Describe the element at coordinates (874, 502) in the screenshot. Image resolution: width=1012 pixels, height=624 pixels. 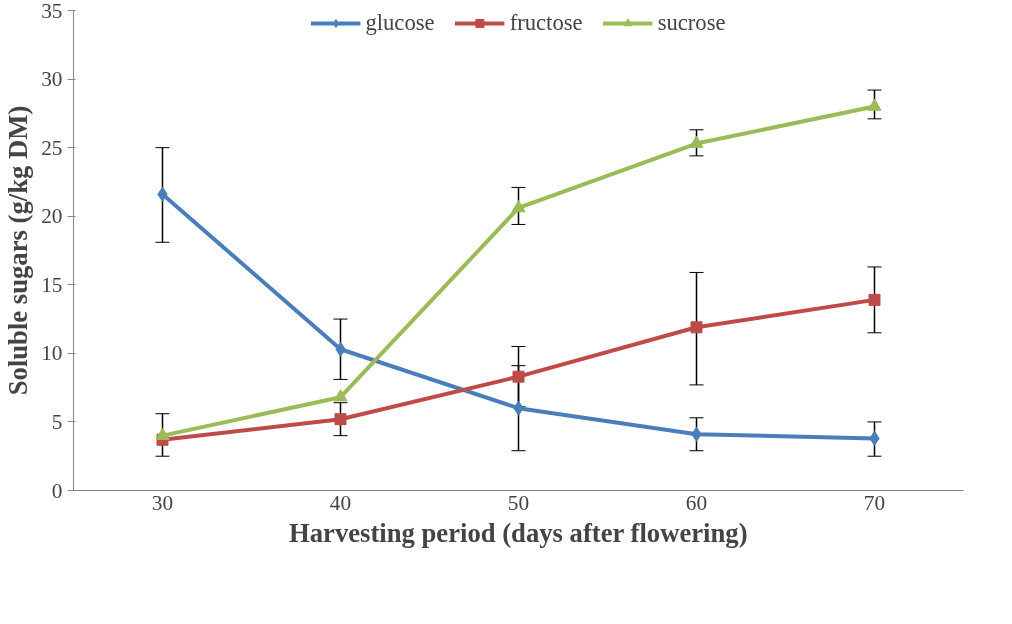
I see `x-tick-label: 70` at that location.